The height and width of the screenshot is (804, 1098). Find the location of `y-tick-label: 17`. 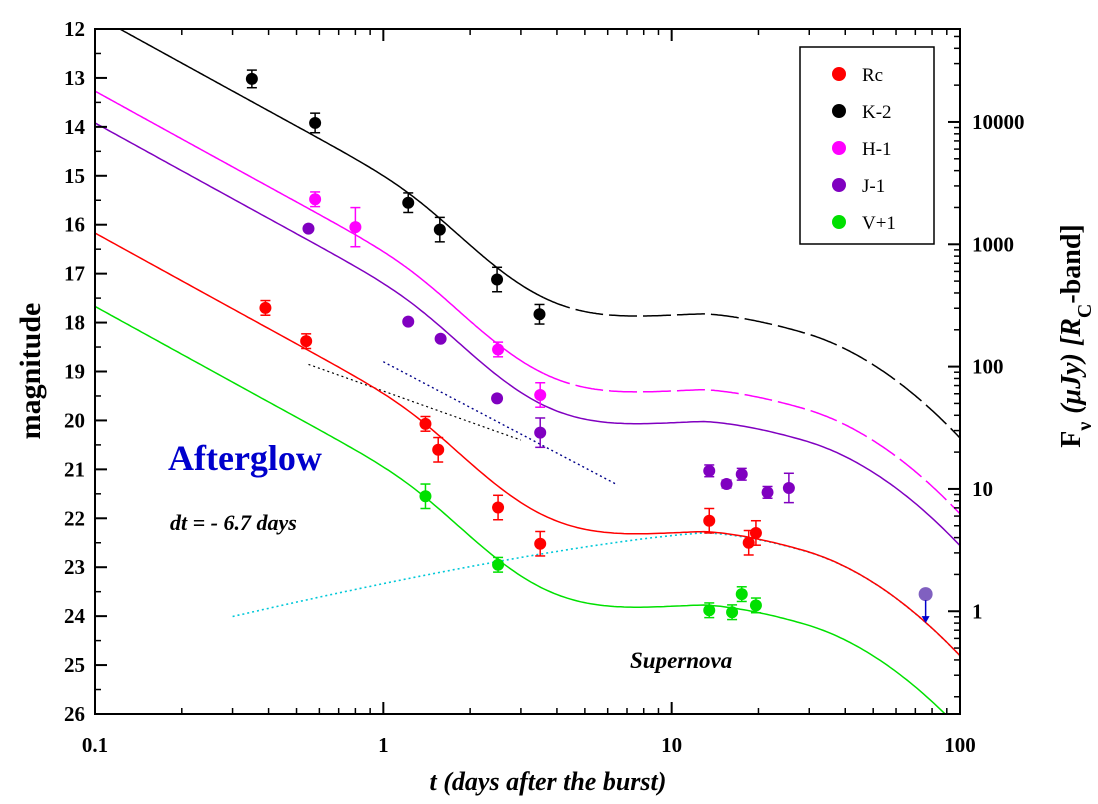

y-tick-label: 17 is located at coordinates (74, 274).